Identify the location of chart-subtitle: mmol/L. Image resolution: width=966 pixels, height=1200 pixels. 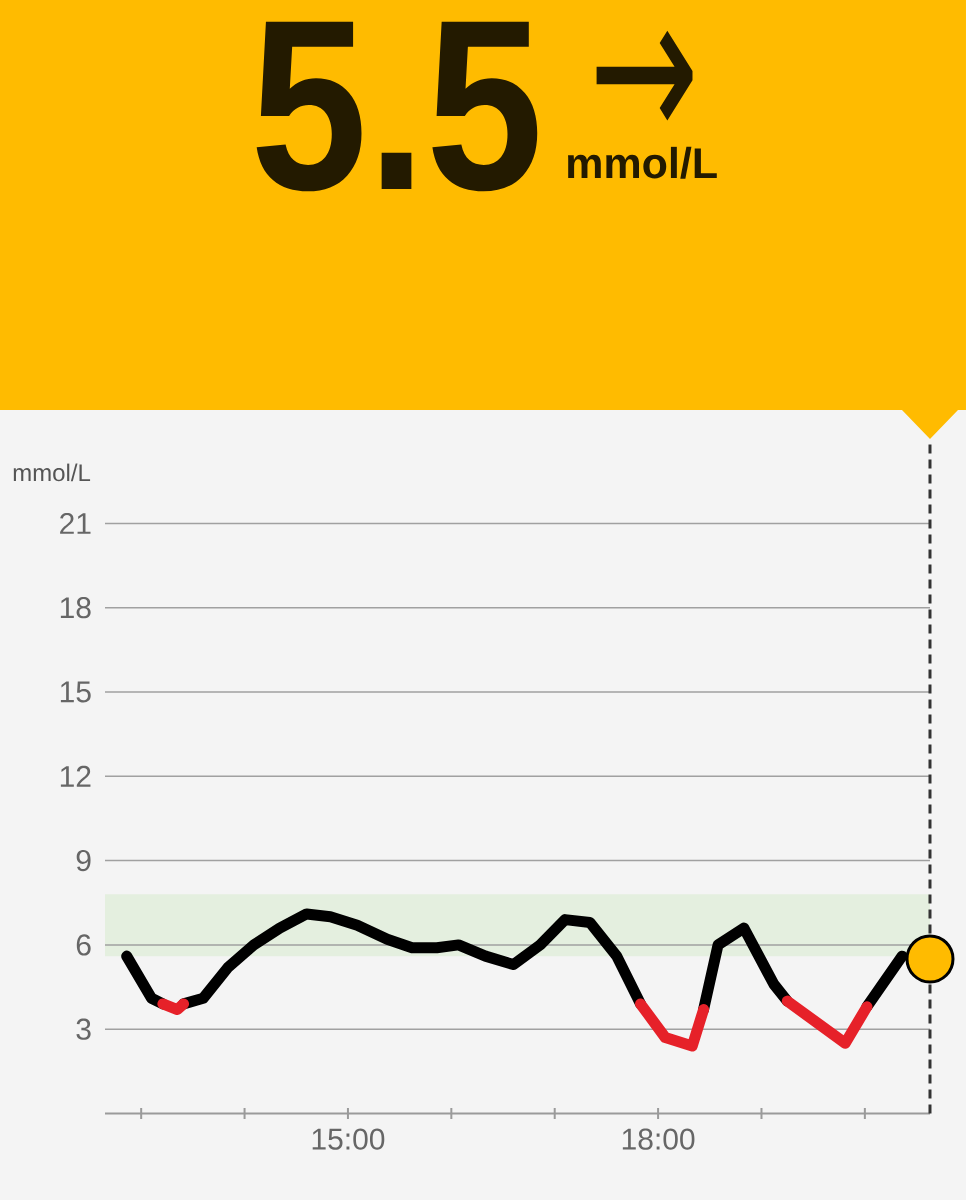
(642, 162).